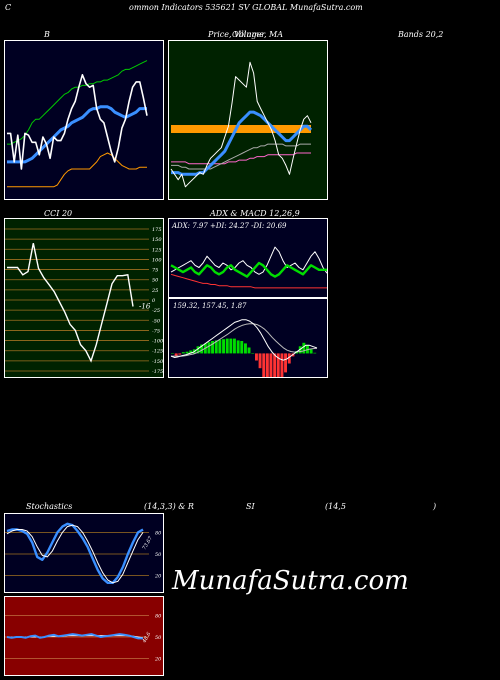 This screenshot has height=680, width=500. I want to click on bollinger-chart, so click(77, 124).